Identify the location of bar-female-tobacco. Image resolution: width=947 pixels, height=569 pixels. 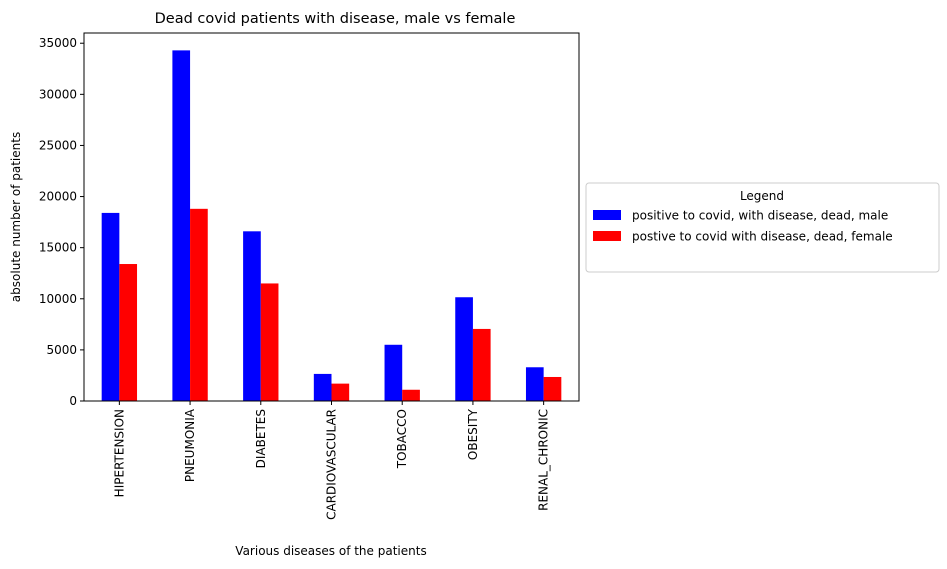
(411, 395).